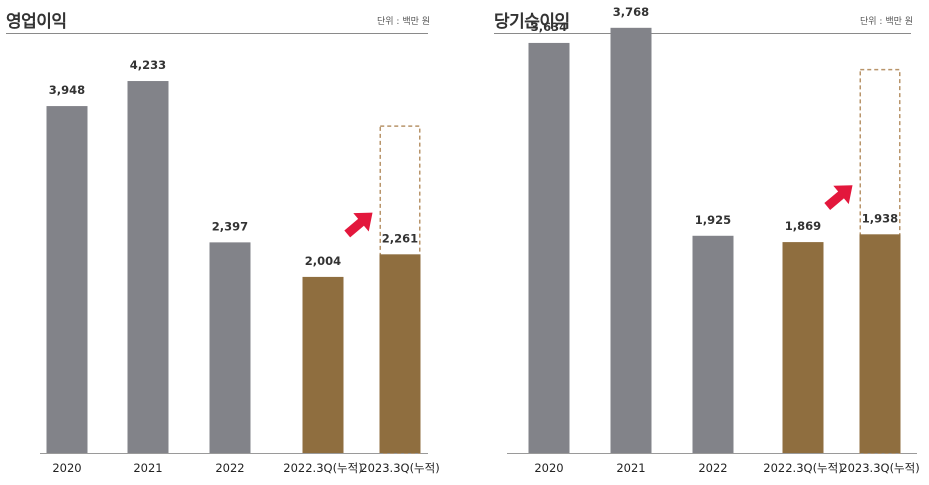  What do you see at coordinates (631, 12) in the screenshot?
I see `value-label: 3,768` at bounding box center [631, 12].